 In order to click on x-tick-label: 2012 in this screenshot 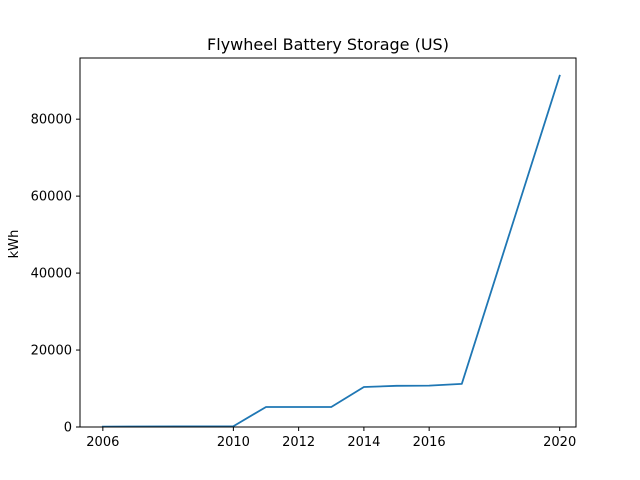, I will do `click(298, 442)`.